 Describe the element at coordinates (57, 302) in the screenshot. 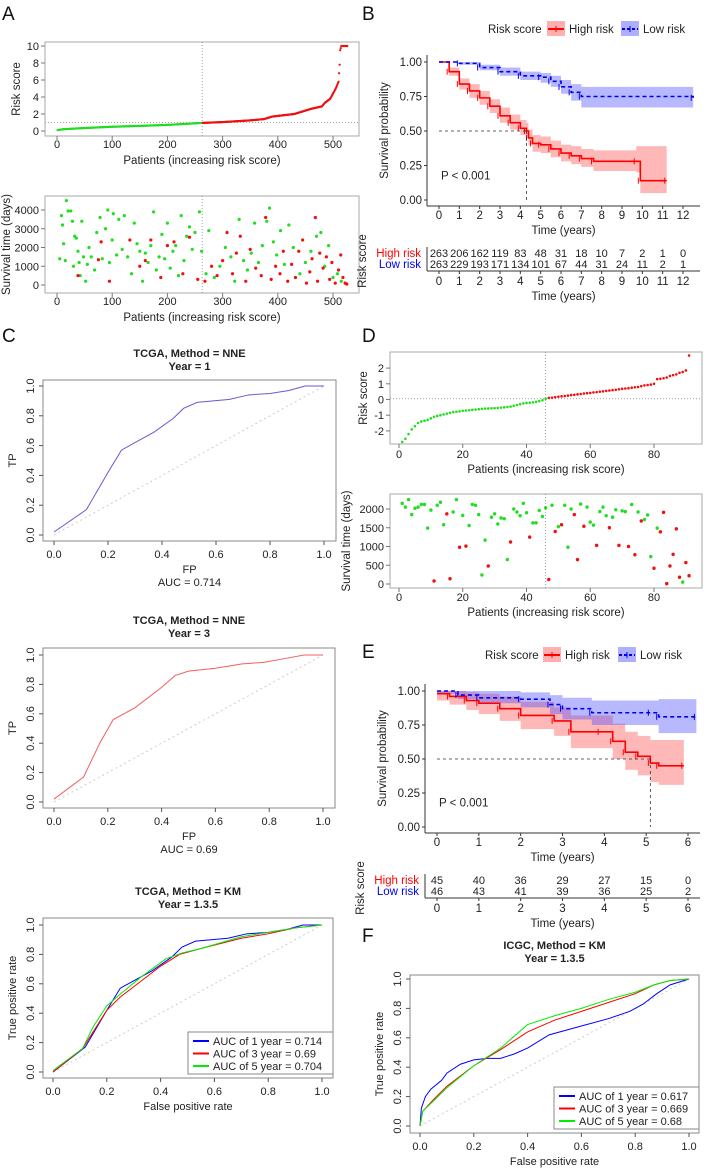

I see `x-tick-label: 0` at that location.